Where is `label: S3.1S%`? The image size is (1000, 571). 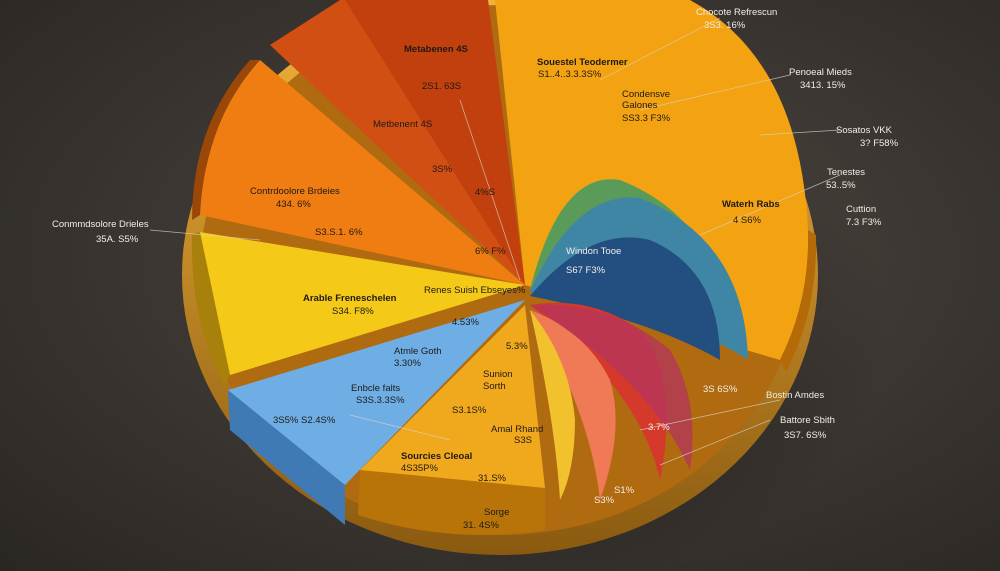 label: S3.1S% is located at coordinates (469, 410).